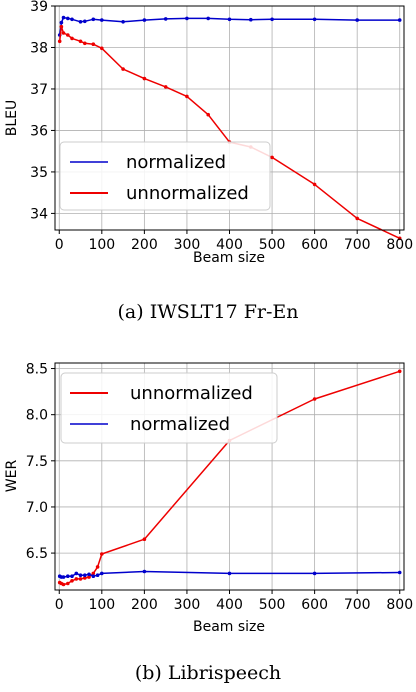  I want to click on legend-label-normalized-b: normalized, so click(180, 424).